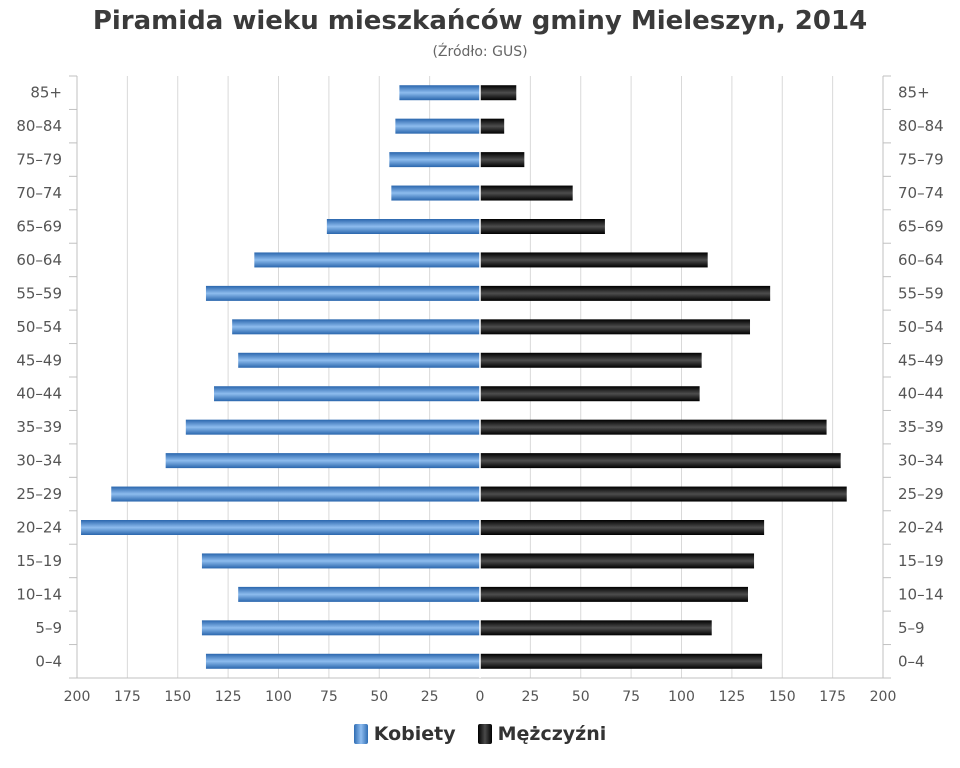 This screenshot has height=768, width=960. I want to click on category-label-right: 20–24, so click(921, 528).